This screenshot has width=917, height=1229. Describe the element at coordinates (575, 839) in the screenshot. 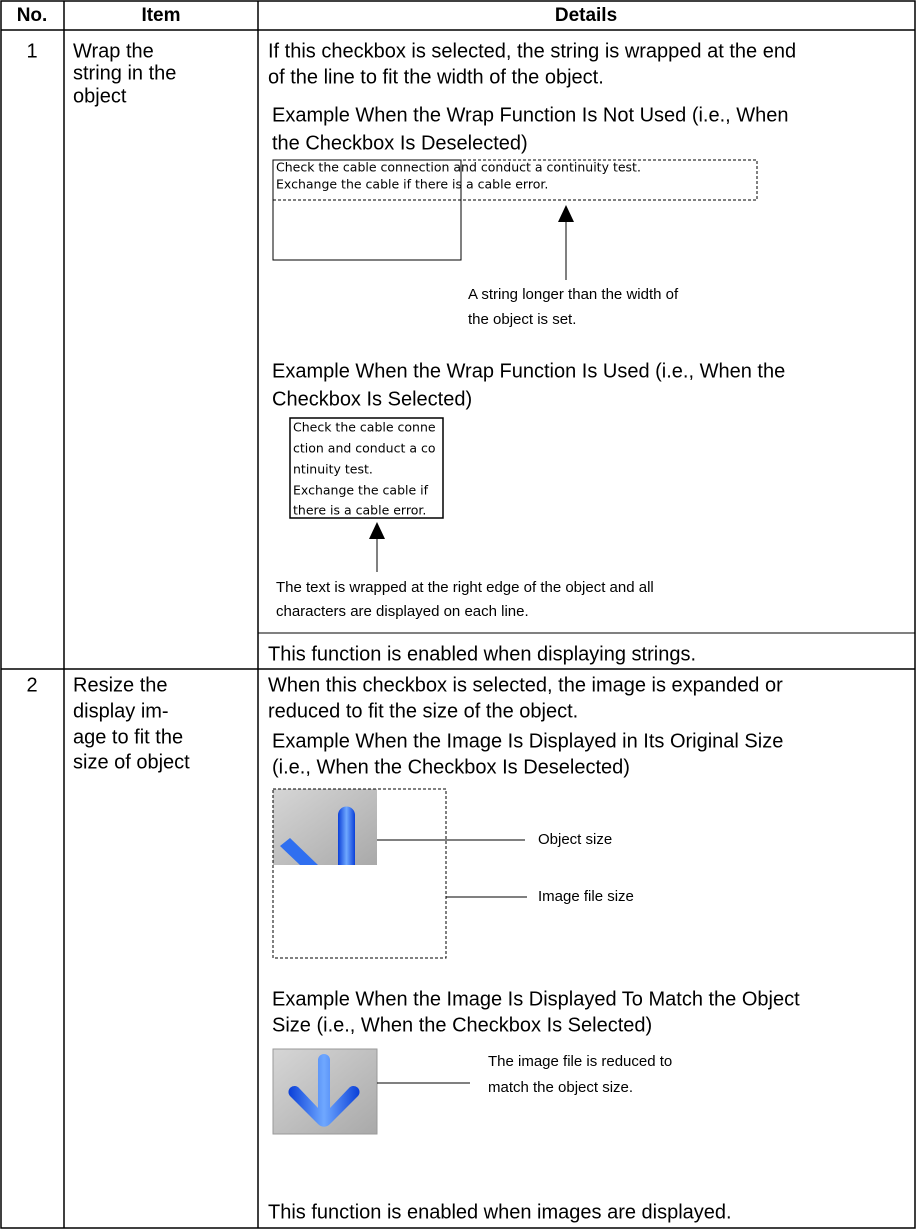

I see `label: Object size` at that location.